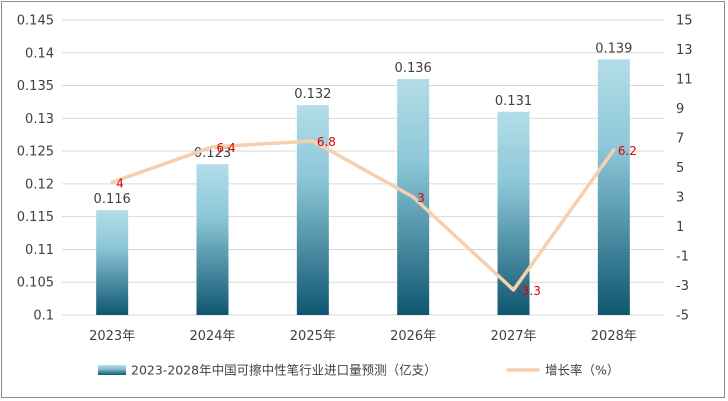  I want to click on left-tick-label: 0.105, so click(35, 283).